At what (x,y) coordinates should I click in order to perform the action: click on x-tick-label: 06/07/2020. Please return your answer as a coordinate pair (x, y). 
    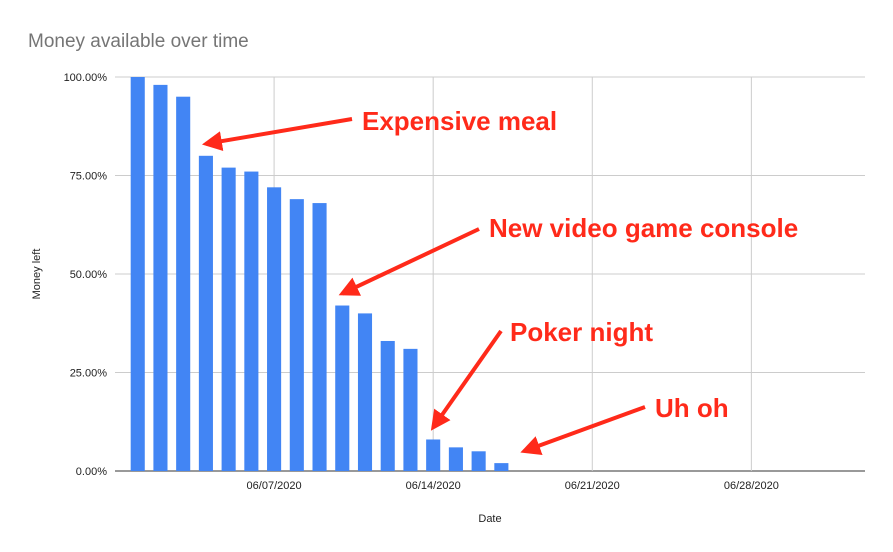
    Looking at the image, I should click on (274, 486).